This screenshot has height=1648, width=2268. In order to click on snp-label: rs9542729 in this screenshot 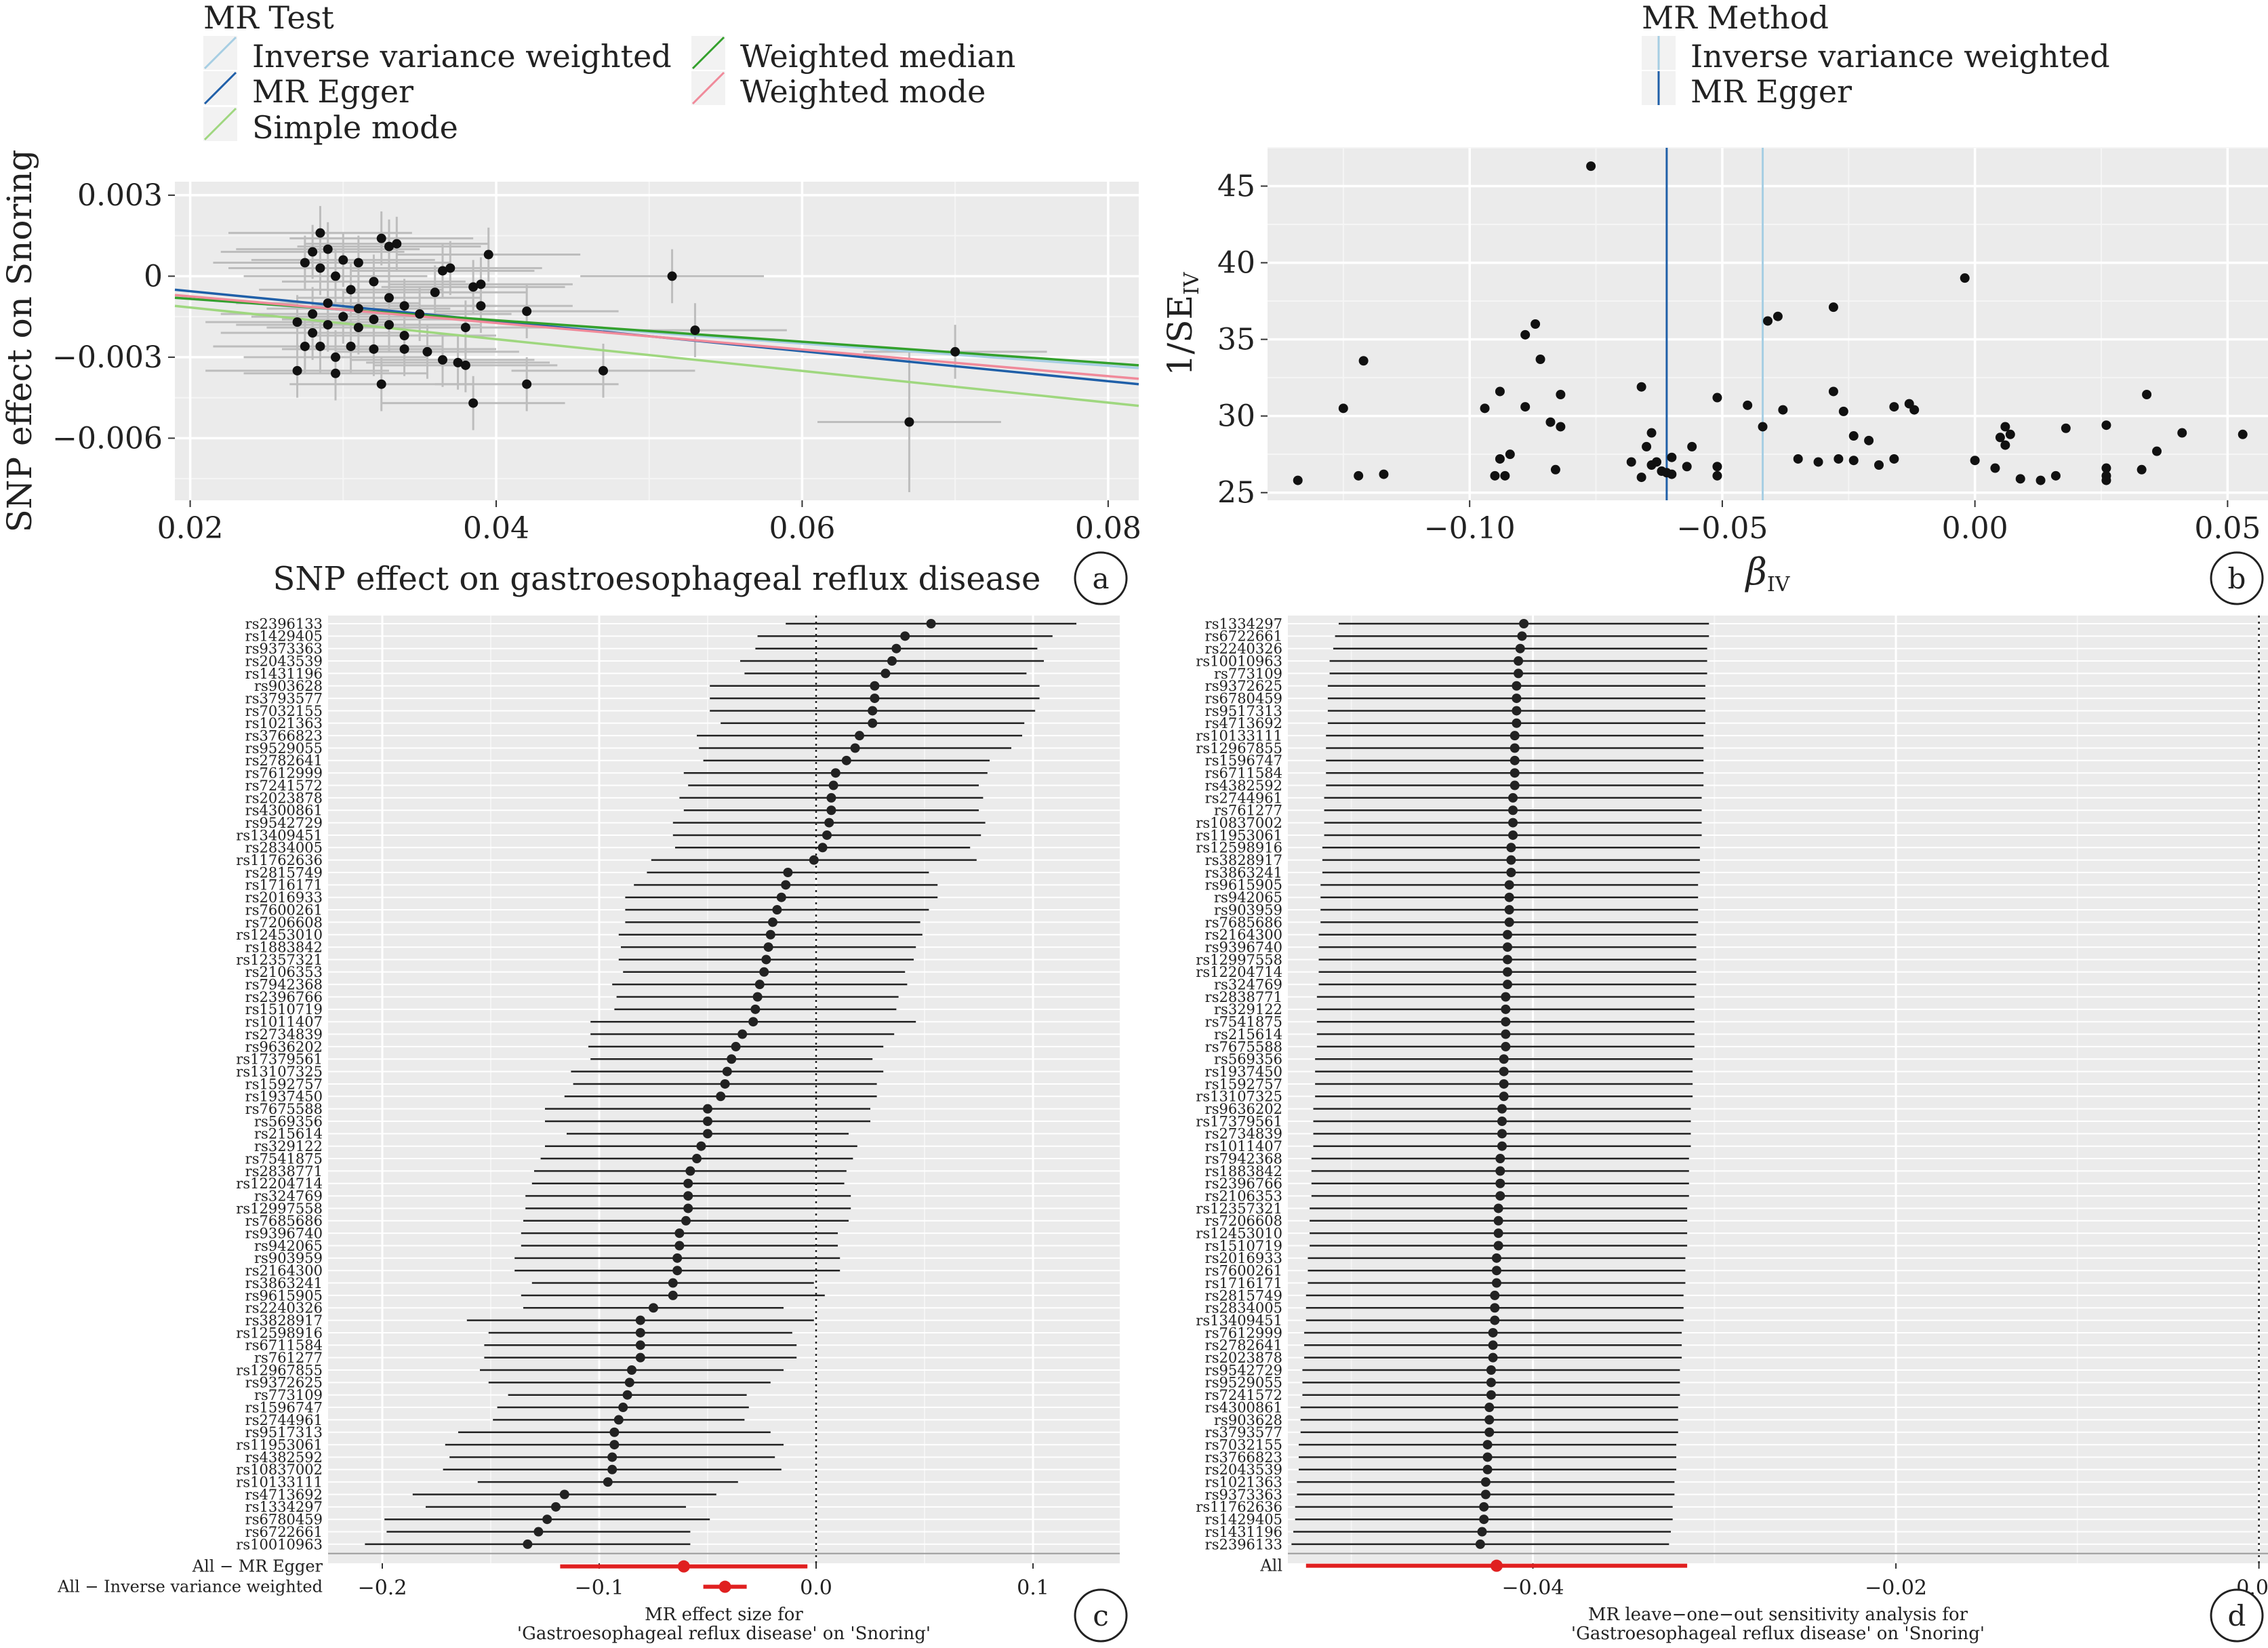, I will do `click(284, 823)`.